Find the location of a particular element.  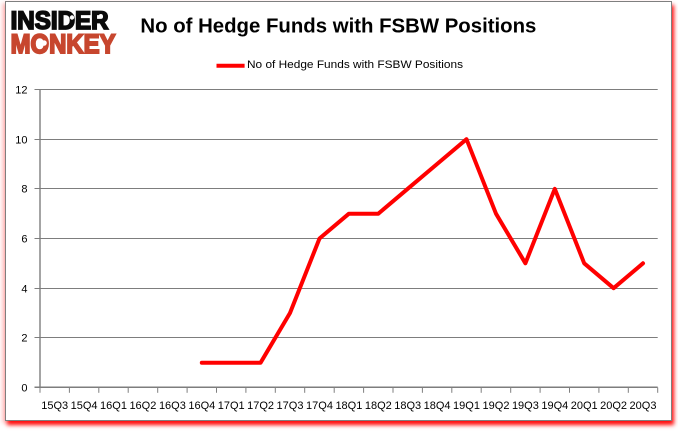

svg-text: 18Q2 is located at coordinates (378, 406).